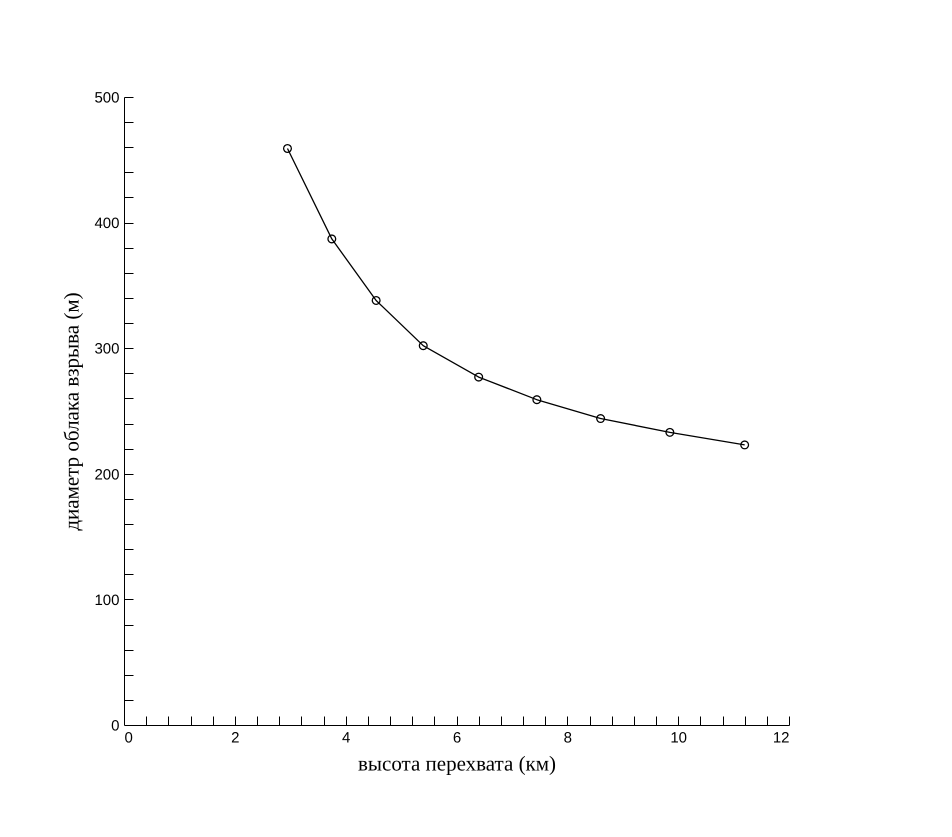  What do you see at coordinates (457, 738) in the screenshot?
I see `x-tick-label: 6` at bounding box center [457, 738].